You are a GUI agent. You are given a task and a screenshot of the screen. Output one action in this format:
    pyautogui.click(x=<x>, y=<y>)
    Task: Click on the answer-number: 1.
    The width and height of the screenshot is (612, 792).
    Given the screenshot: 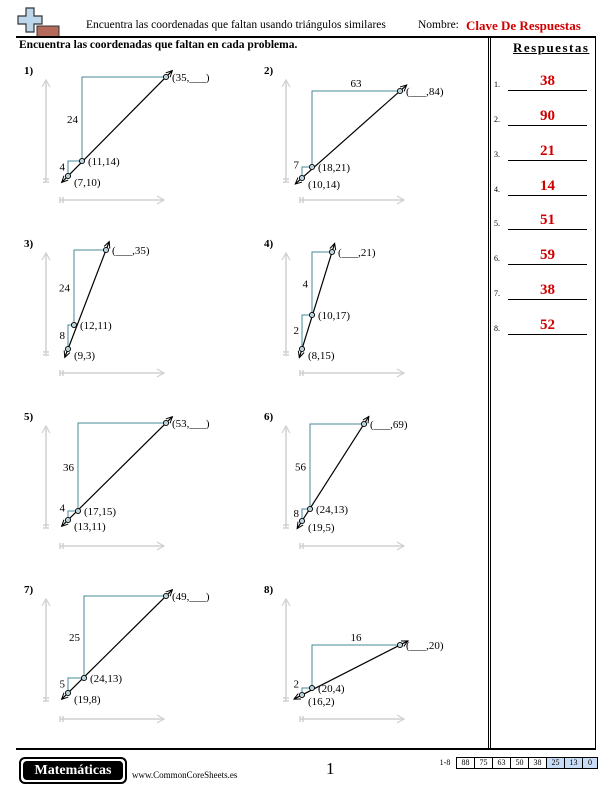 What is the action you would take?
    pyautogui.click(x=497, y=84)
    